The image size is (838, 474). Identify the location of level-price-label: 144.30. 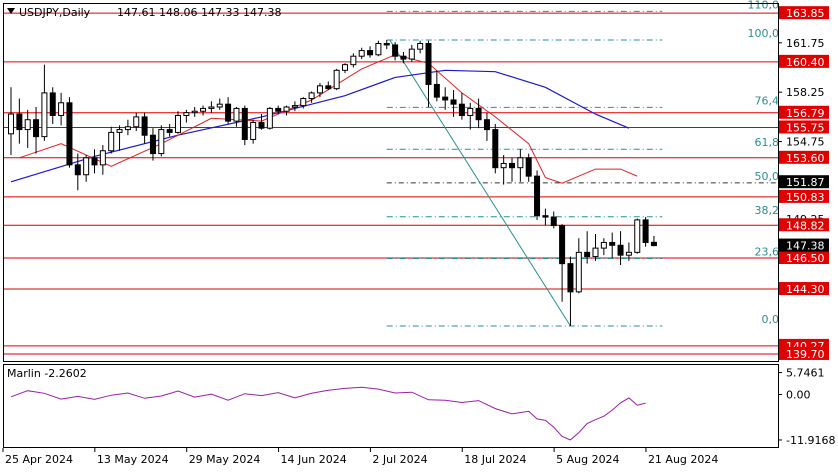
(805, 289).